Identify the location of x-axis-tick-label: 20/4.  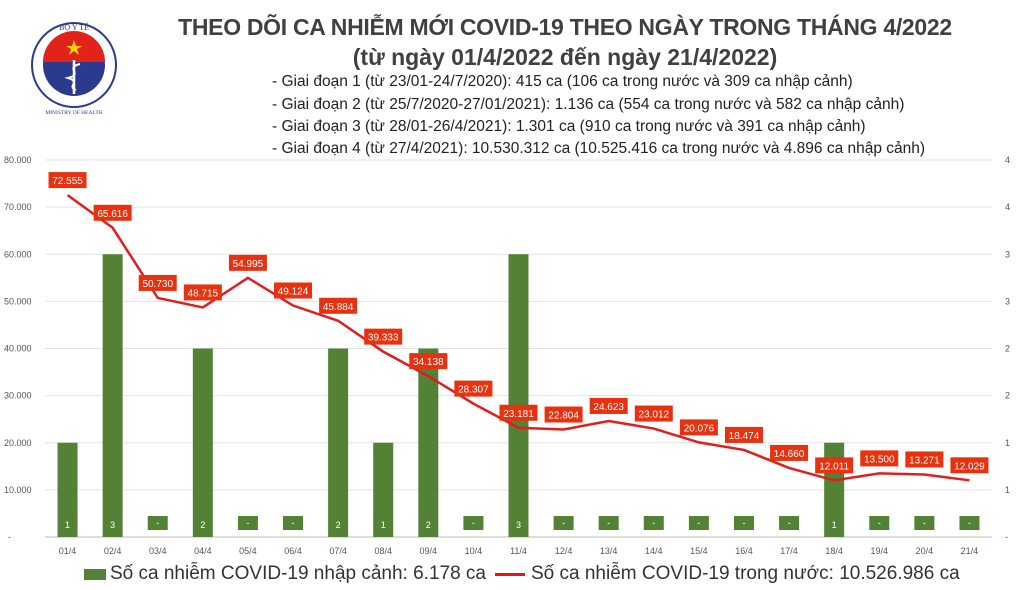
(925, 551).